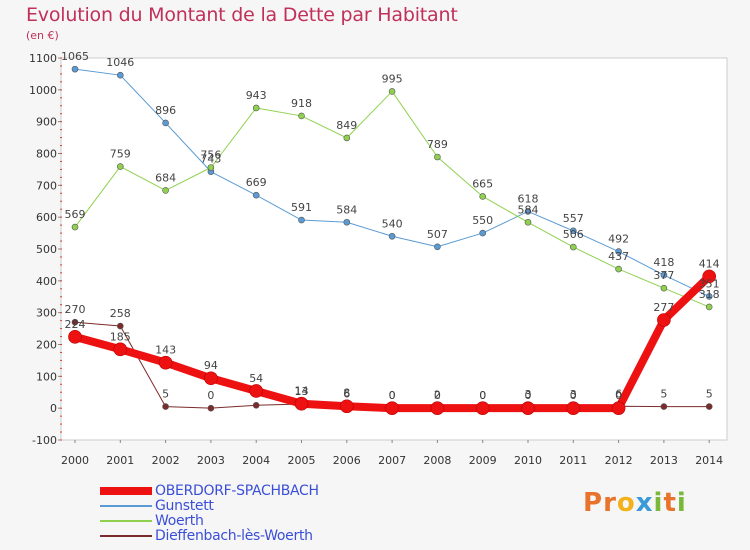 This screenshot has width=750, height=550. I want to click on x-tick-label: 2007, so click(392, 460).